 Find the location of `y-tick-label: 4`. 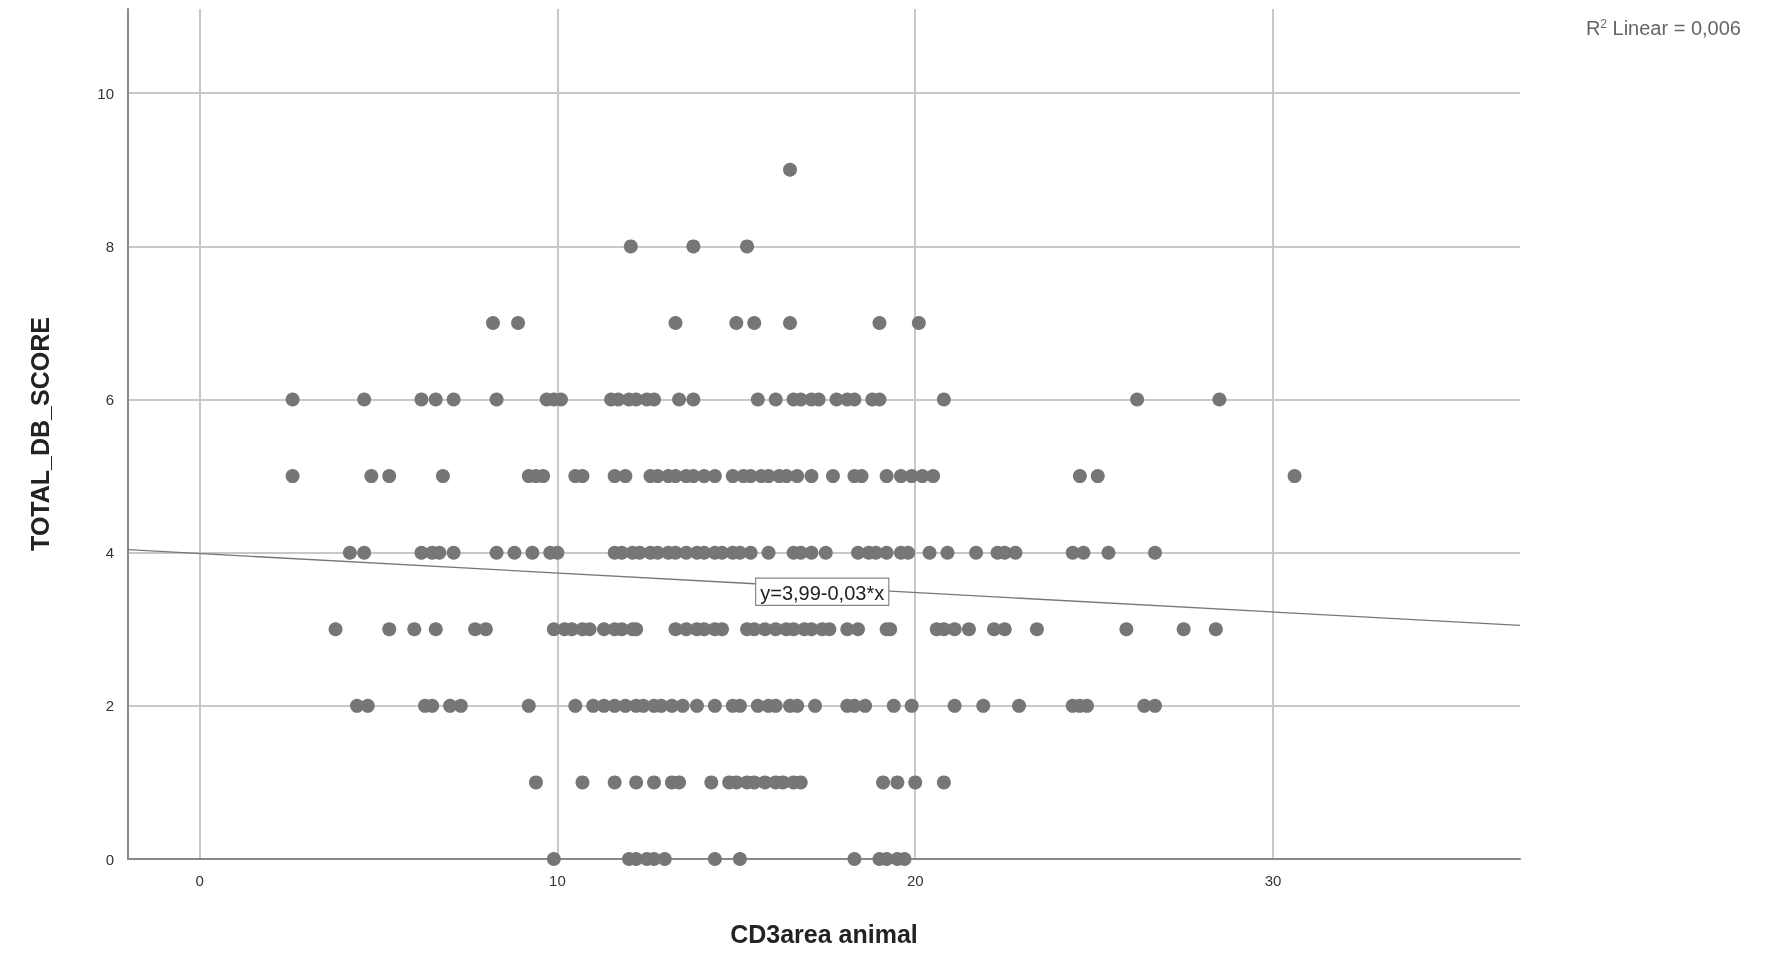

y-tick-label: 4 is located at coordinates (109, 553).